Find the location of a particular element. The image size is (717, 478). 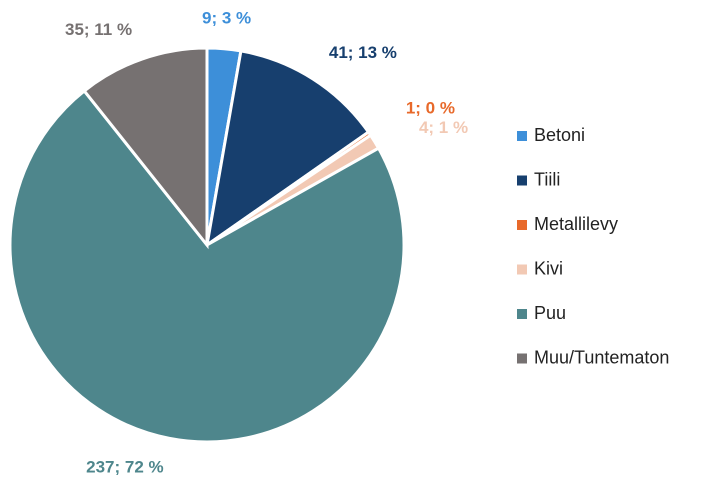

legend-label: Puu is located at coordinates (550, 313).